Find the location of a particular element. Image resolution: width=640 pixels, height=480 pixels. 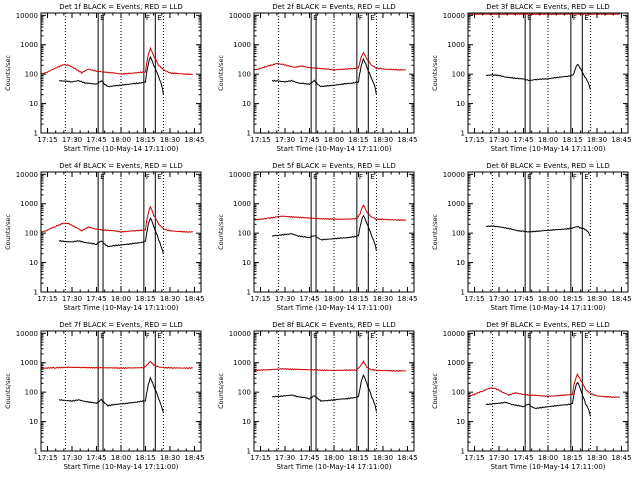

chart-title: Det 4f BLACK = Events, RED = LLD is located at coordinates (120, 166).